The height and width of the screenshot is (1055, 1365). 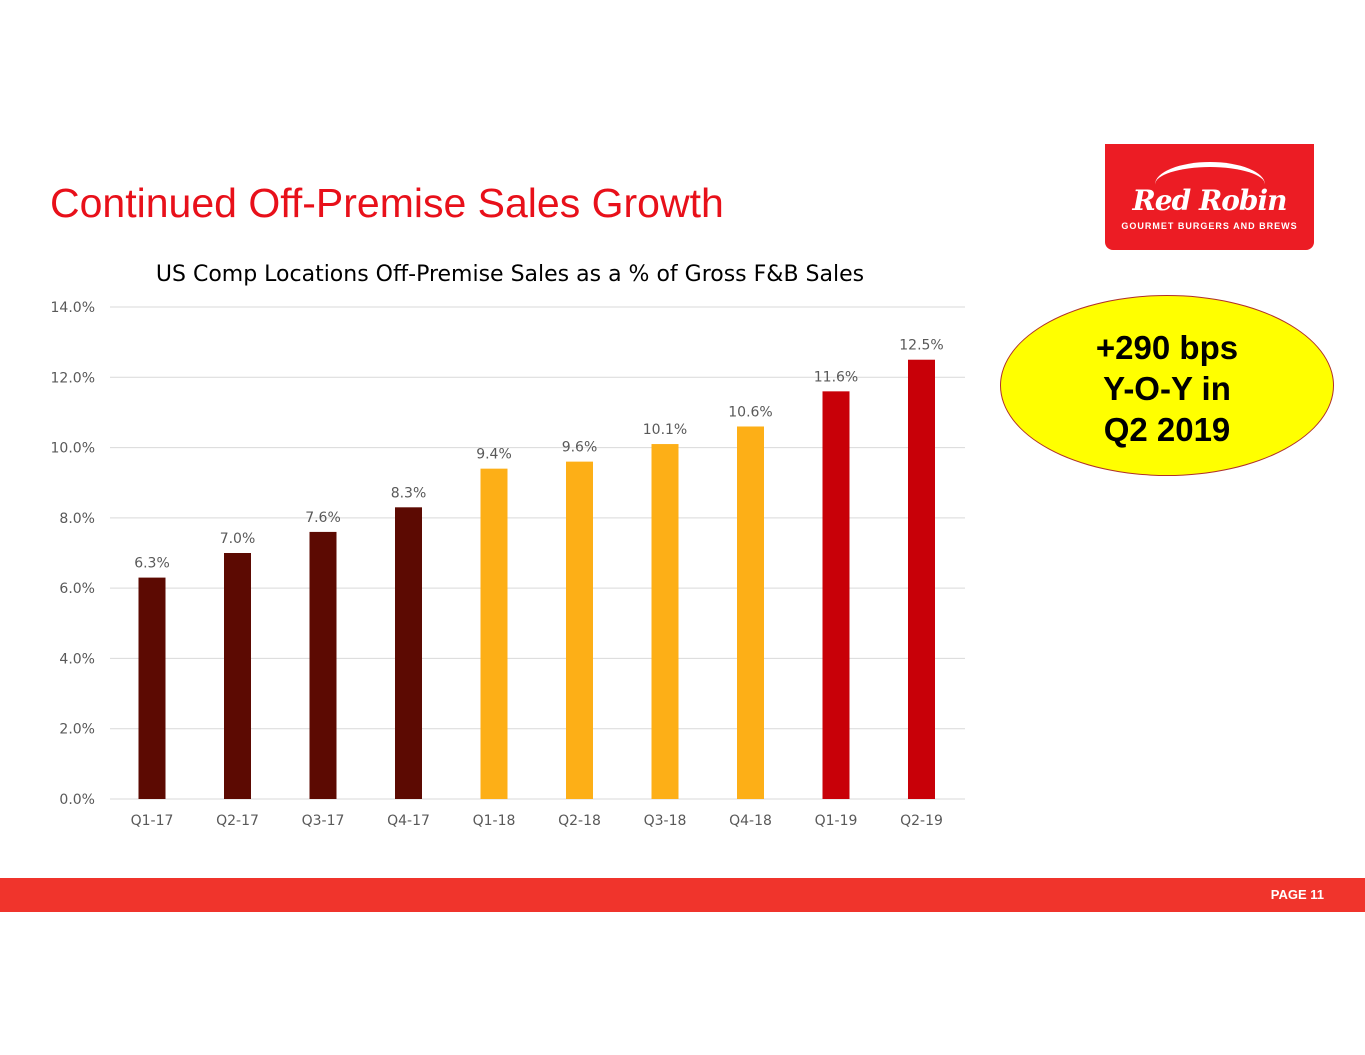 What do you see at coordinates (836, 377) in the screenshot?
I see `data-label: 11.6%` at bounding box center [836, 377].